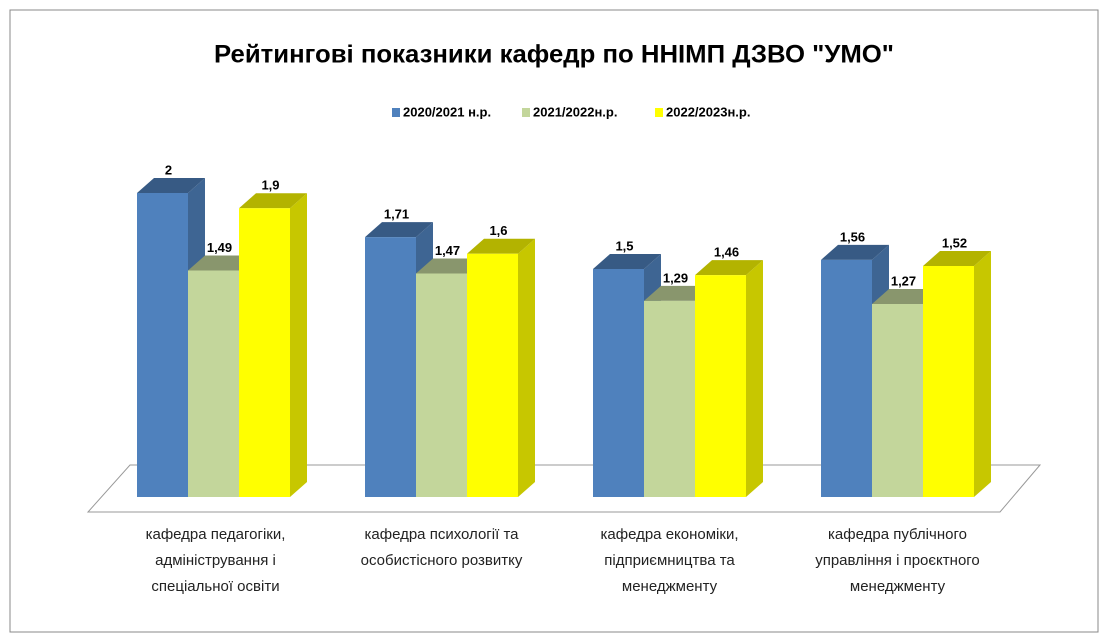  Describe the element at coordinates (903, 280) in the screenshot. I see `value-label: 1,27` at that location.